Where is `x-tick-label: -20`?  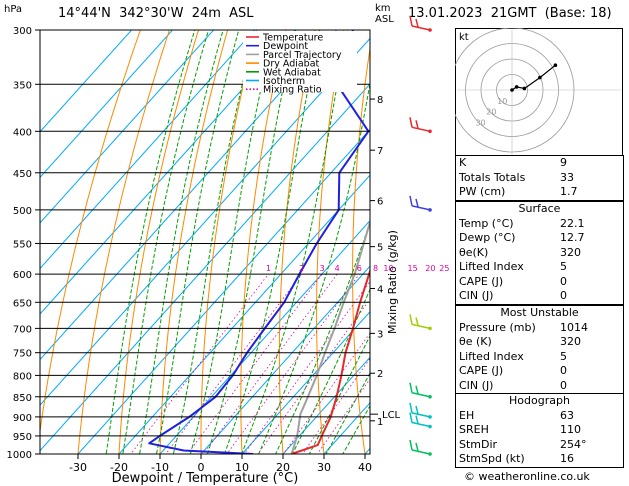
x-tick-label: -20 is located at coordinates (119, 467).